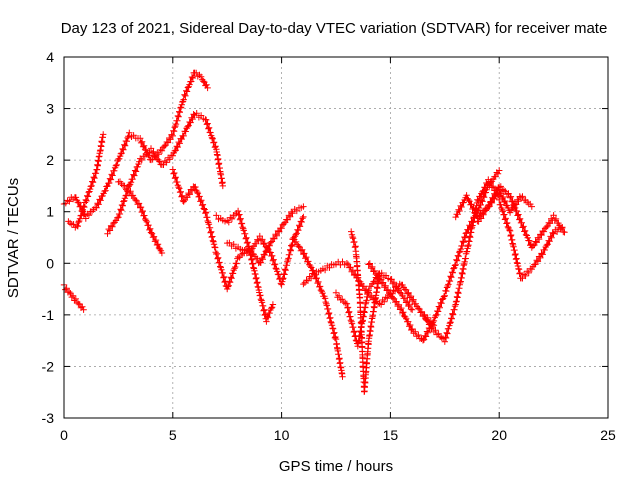  What do you see at coordinates (48, 418) in the screenshot?
I see `y-tick-label: -3` at bounding box center [48, 418].